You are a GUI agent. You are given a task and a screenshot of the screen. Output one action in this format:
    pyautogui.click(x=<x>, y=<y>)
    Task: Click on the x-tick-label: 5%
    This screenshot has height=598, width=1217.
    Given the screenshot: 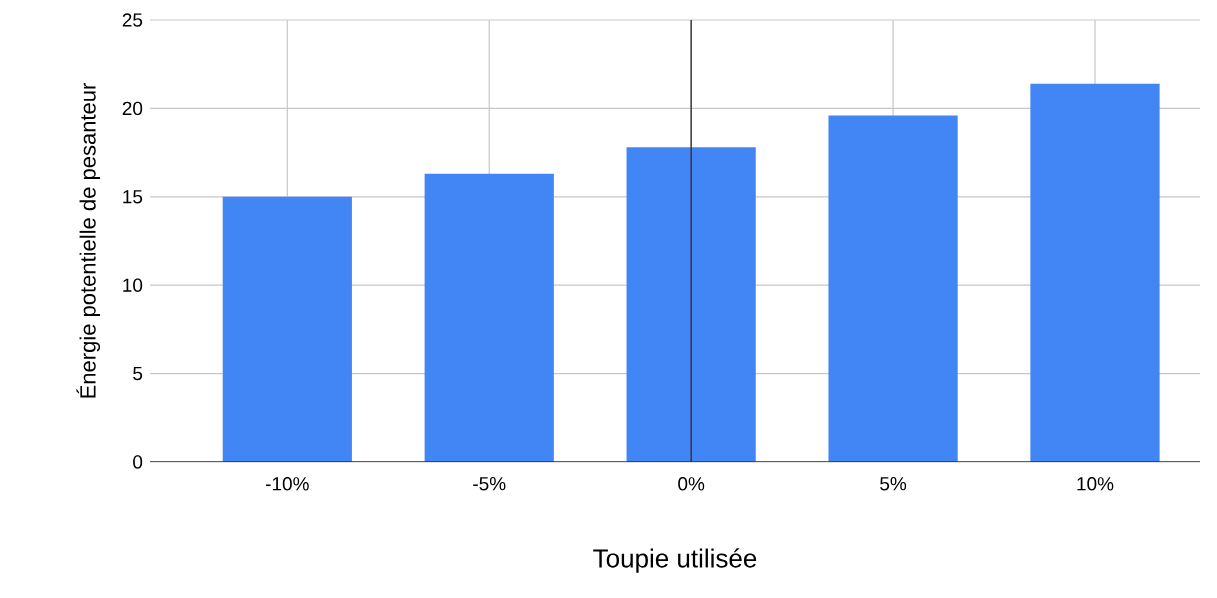 What is the action you would take?
    pyautogui.click(x=893, y=484)
    